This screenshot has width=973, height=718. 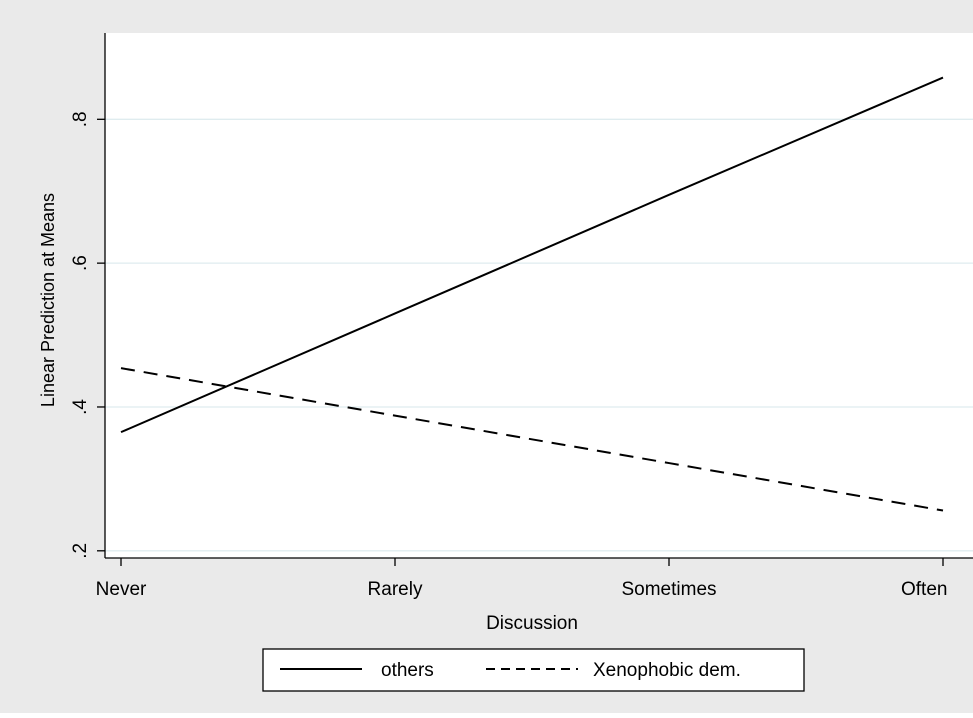 I want to click on x-tick-label-sometimes: Sometimes, so click(x=668, y=589).